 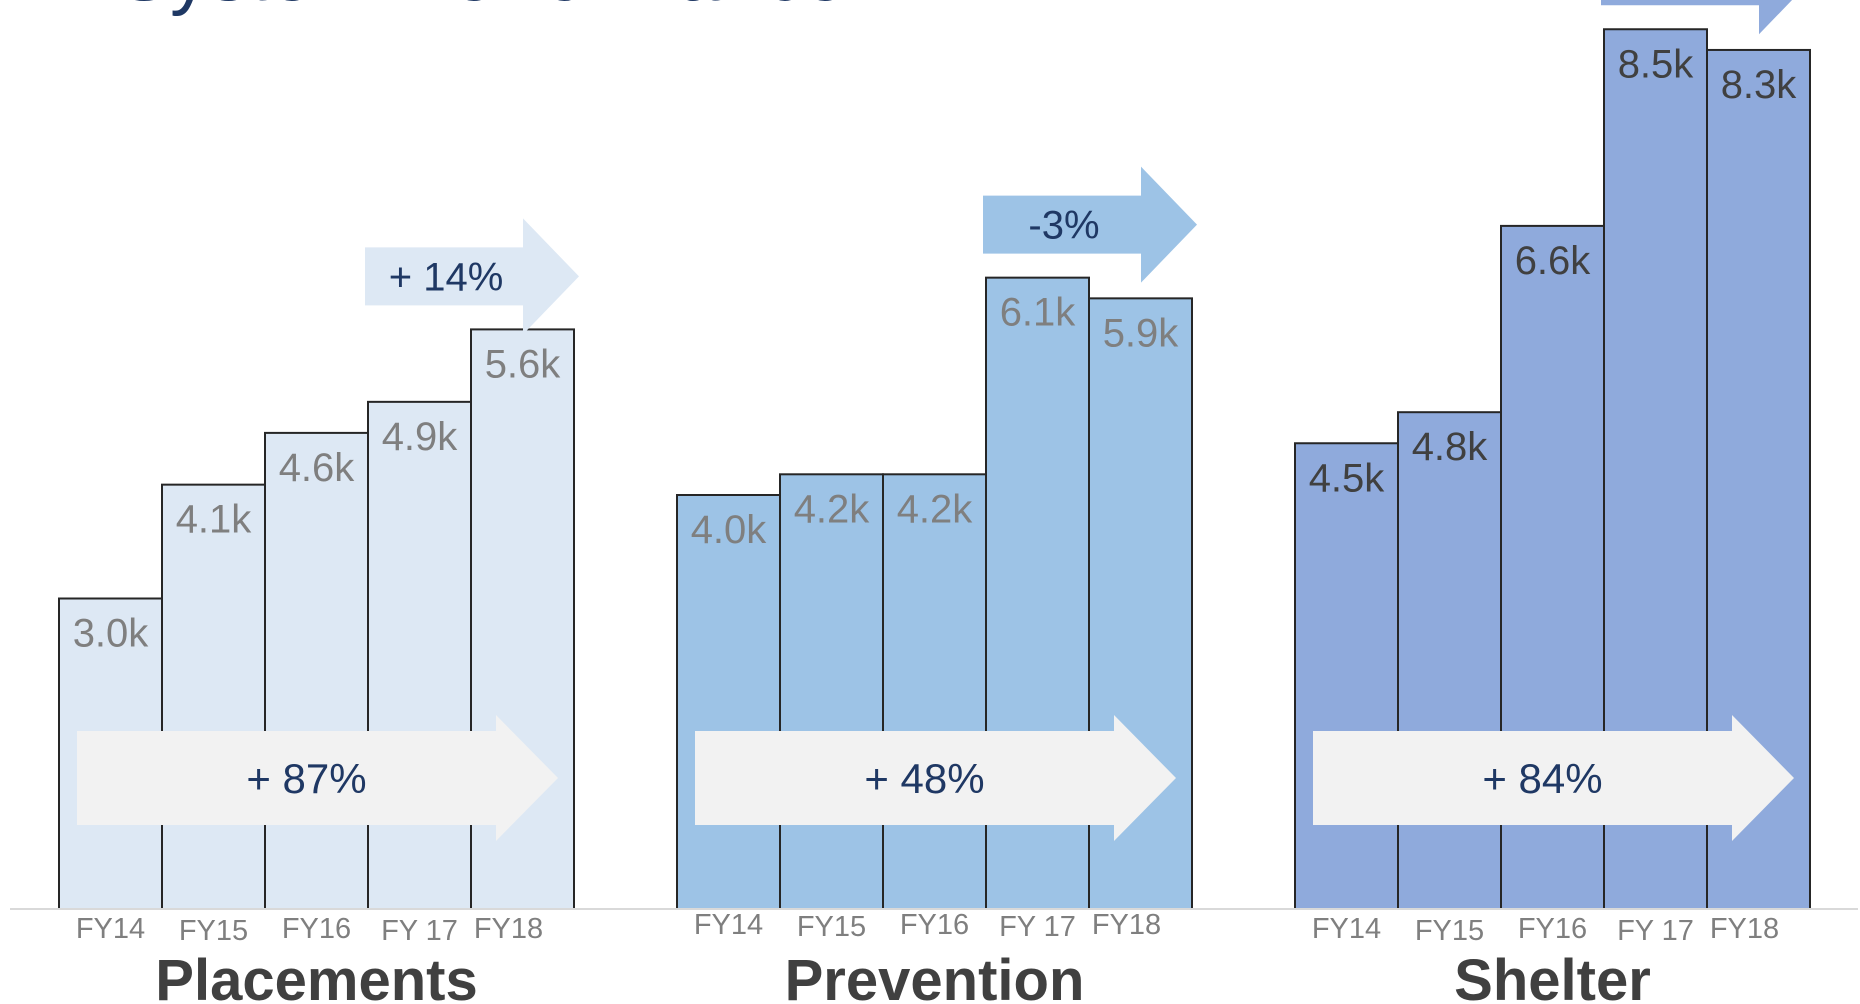 I want to click on data-label: 4.0k, so click(x=729, y=530).